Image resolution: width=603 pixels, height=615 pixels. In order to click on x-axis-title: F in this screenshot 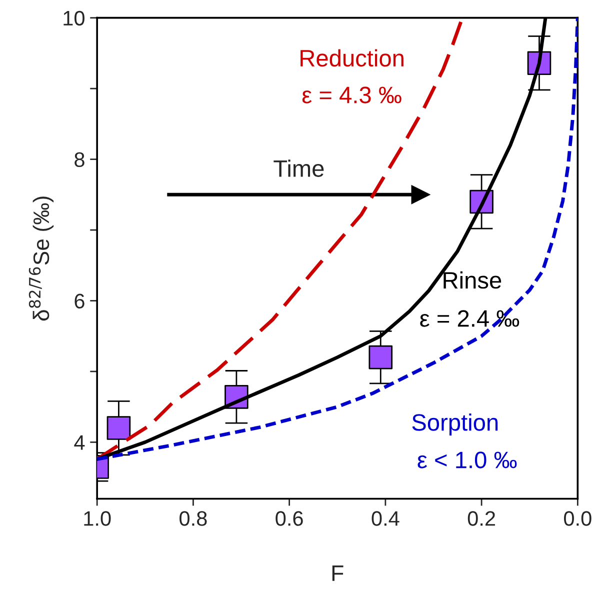, I will do `click(338, 573)`.